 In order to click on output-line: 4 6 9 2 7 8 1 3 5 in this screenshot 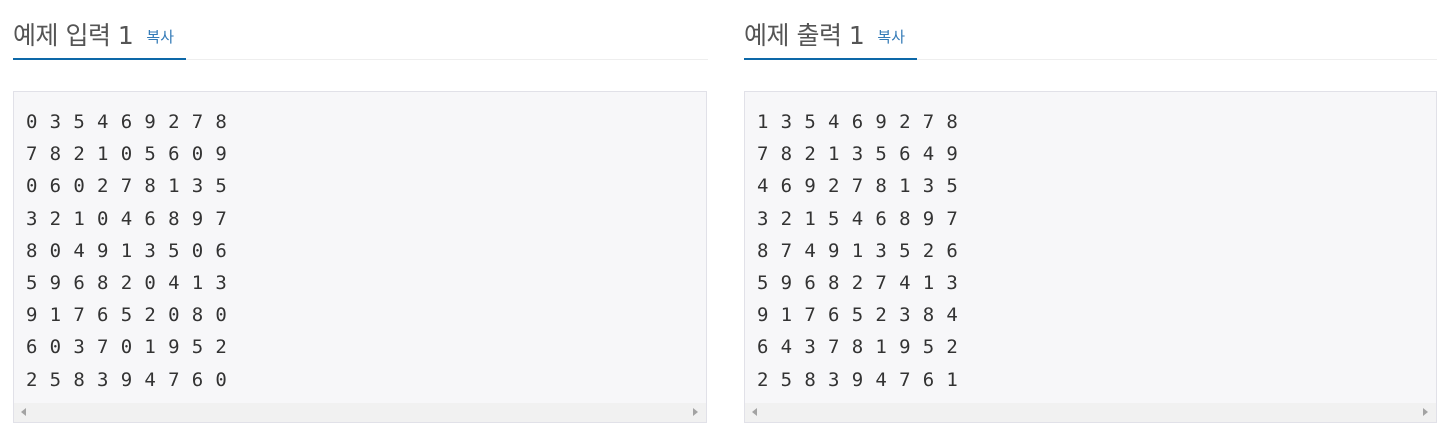, I will do `click(858, 186)`.